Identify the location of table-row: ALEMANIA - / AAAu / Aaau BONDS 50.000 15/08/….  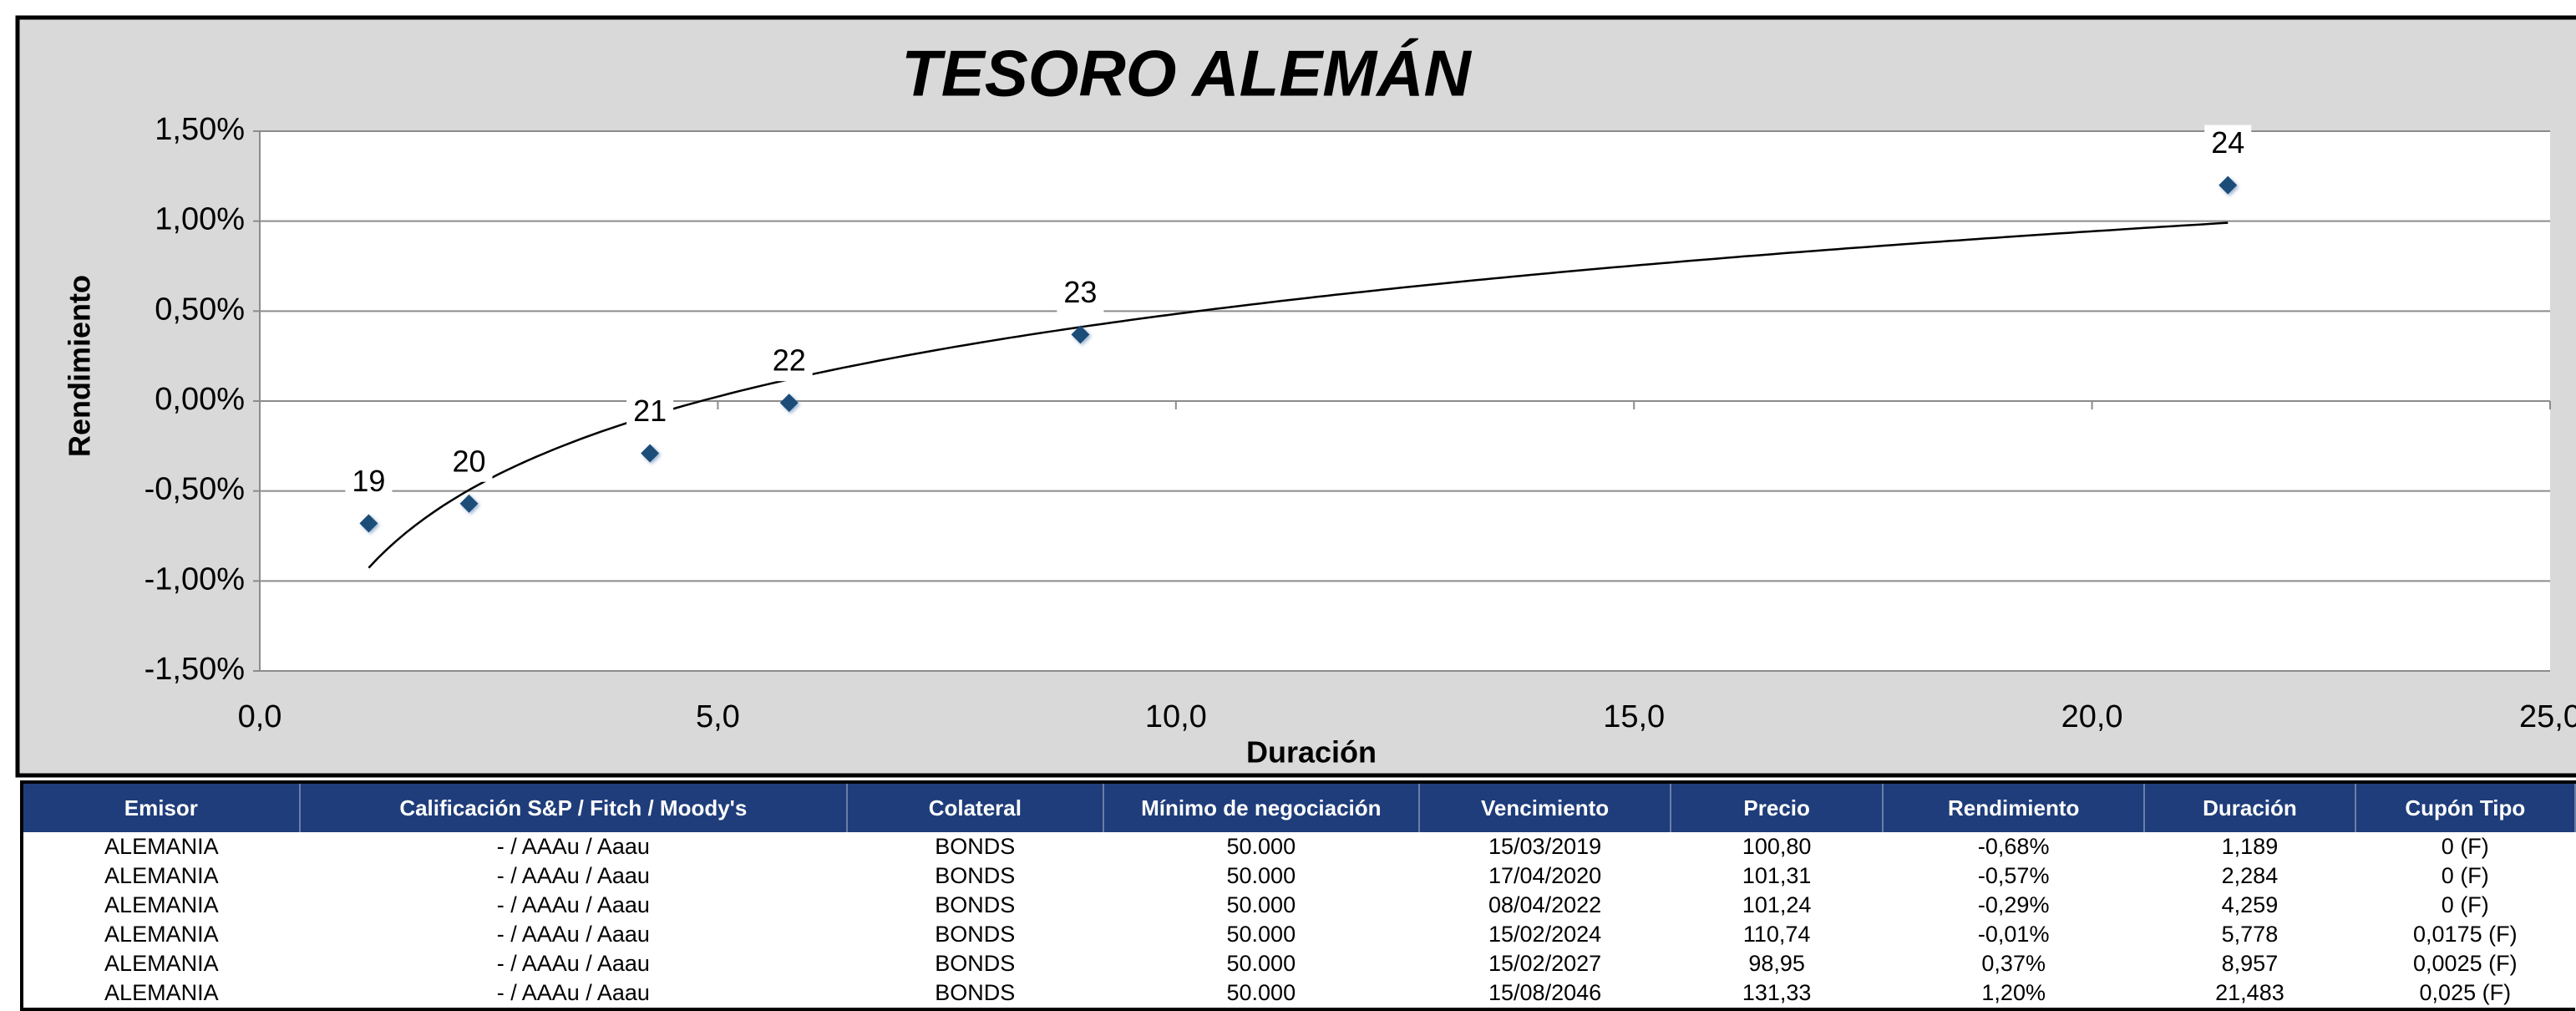
(1298, 993).